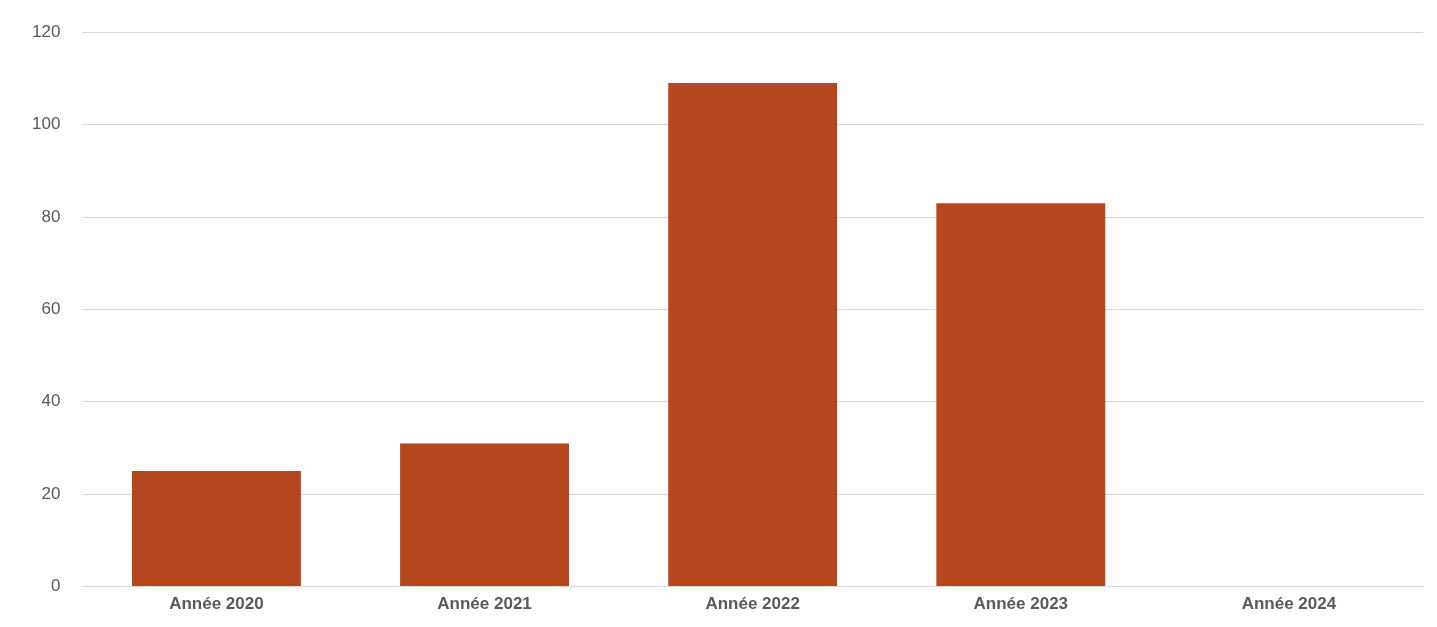 This screenshot has height=627, width=1437. I want to click on y-tick-label: 40, so click(51, 401).